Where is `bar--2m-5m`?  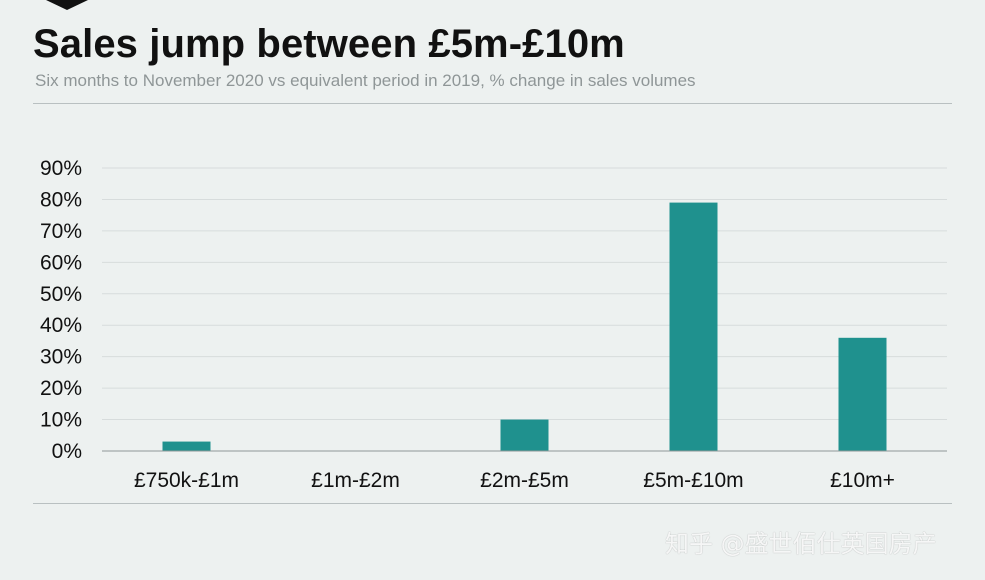
bar--2m-5m is located at coordinates (524, 435).